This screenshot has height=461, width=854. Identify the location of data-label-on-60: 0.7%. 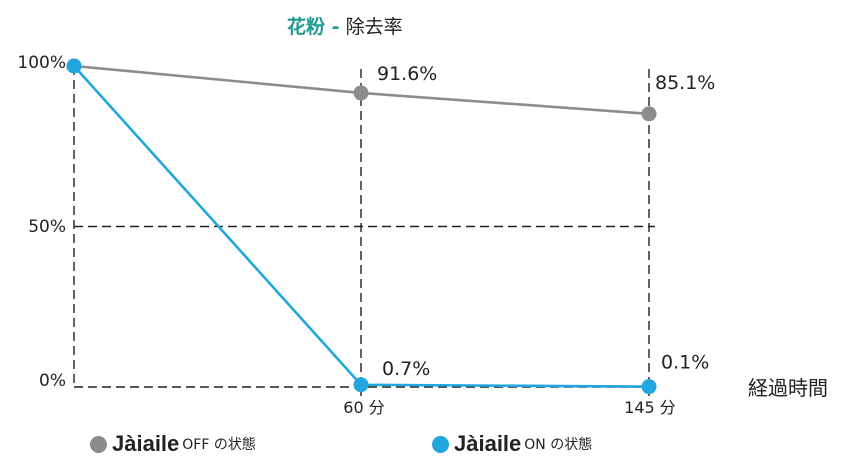
(406, 369).